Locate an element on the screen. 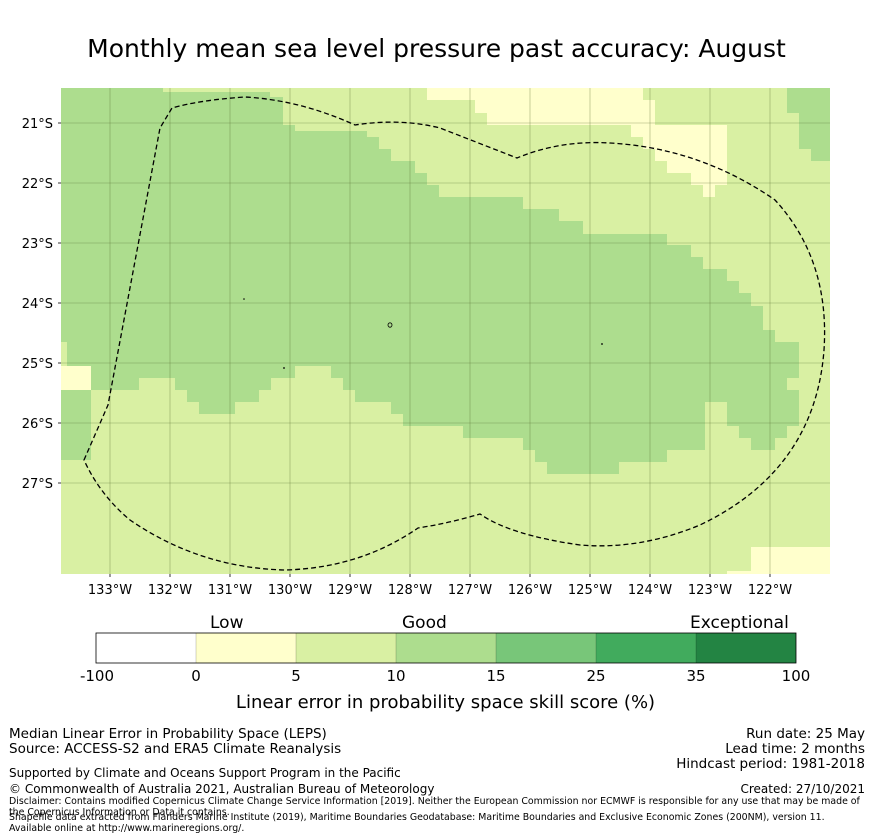 This screenshot has height=839, width=873. lon-label: 130°W is located at coordinates (290, 590).